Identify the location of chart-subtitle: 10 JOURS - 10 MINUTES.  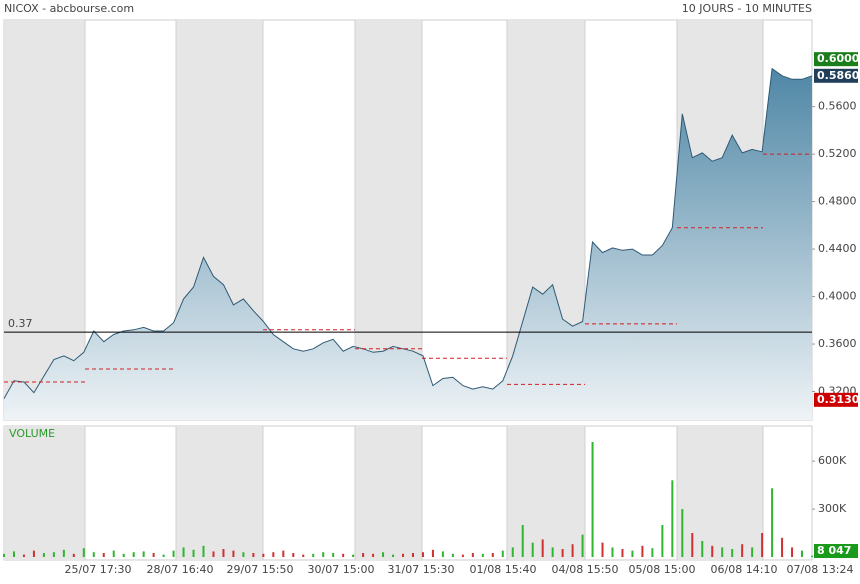
(747, 8).